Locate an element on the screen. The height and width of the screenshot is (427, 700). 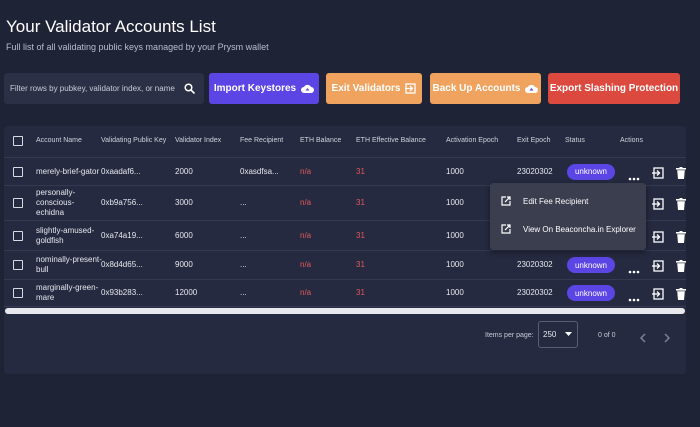
paginator-range: 0 of 0 is located at coordinates (607, 335).